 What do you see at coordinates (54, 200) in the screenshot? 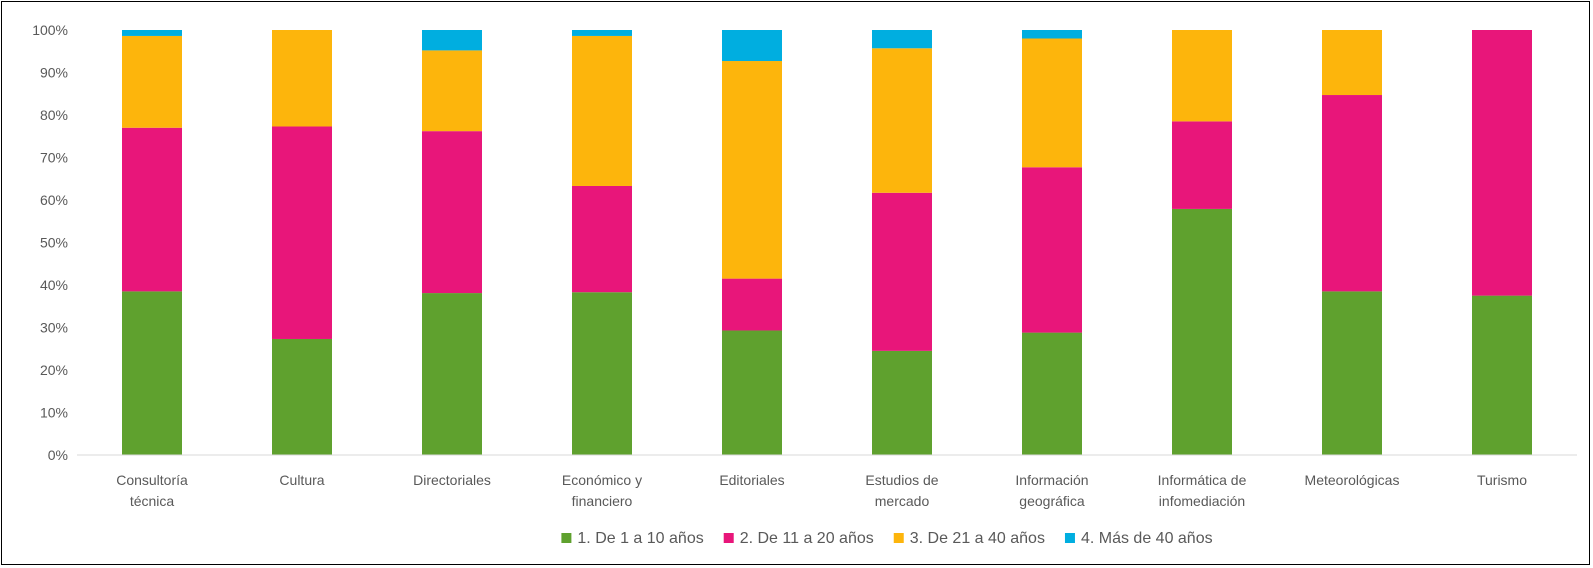
I see `y-tick-label: 60%` at bounding box center [54, 200].